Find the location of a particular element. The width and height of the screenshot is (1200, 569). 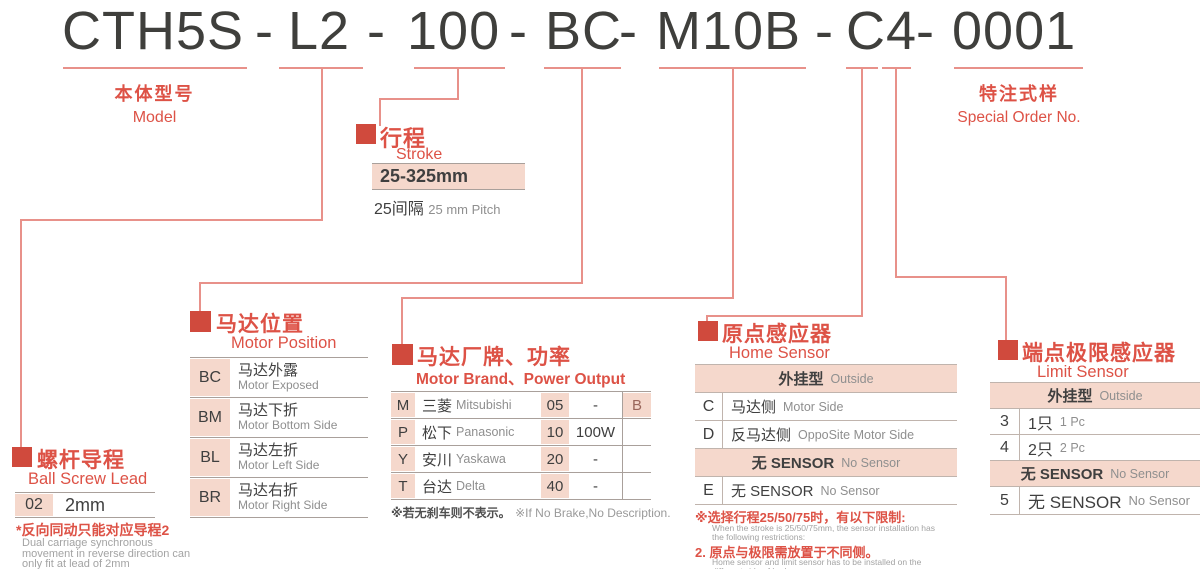

table-row: T 台达 Delta 40 - is located at coordinates (521, 485).